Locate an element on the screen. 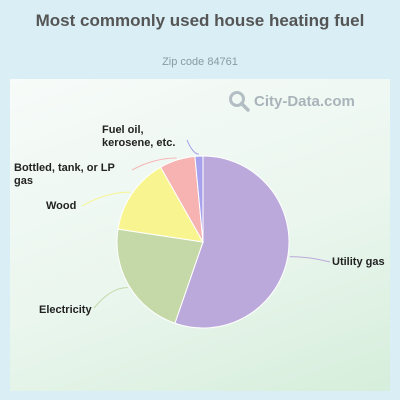  watermark-text: City-Data.com is located at coordinates (304, 101).